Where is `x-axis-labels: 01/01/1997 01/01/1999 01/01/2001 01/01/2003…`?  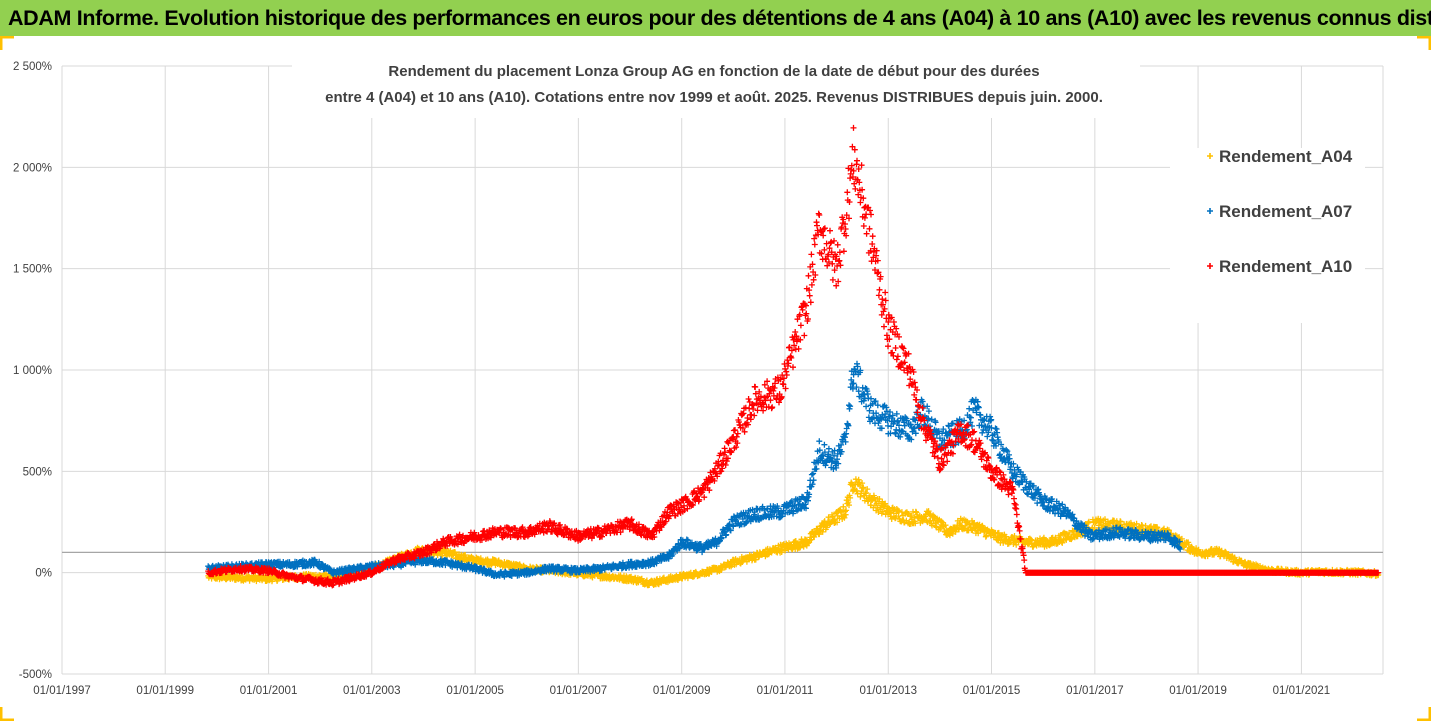 x-axis-labels: 01/01/1997 01/01/1999 01/01/2001 01/01/2003… is located at coordinates (681, 691).